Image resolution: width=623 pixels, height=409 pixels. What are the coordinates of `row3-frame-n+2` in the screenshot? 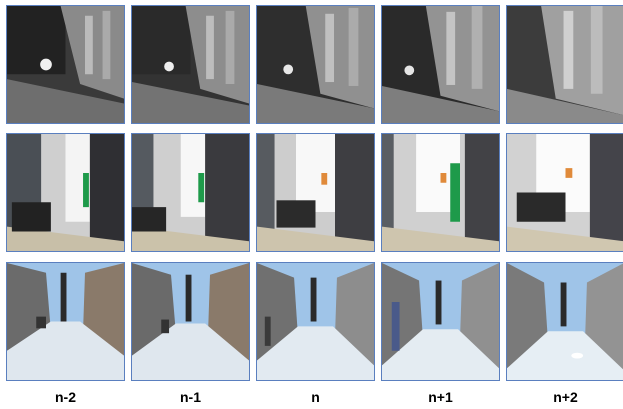 It's located at (564, 321).